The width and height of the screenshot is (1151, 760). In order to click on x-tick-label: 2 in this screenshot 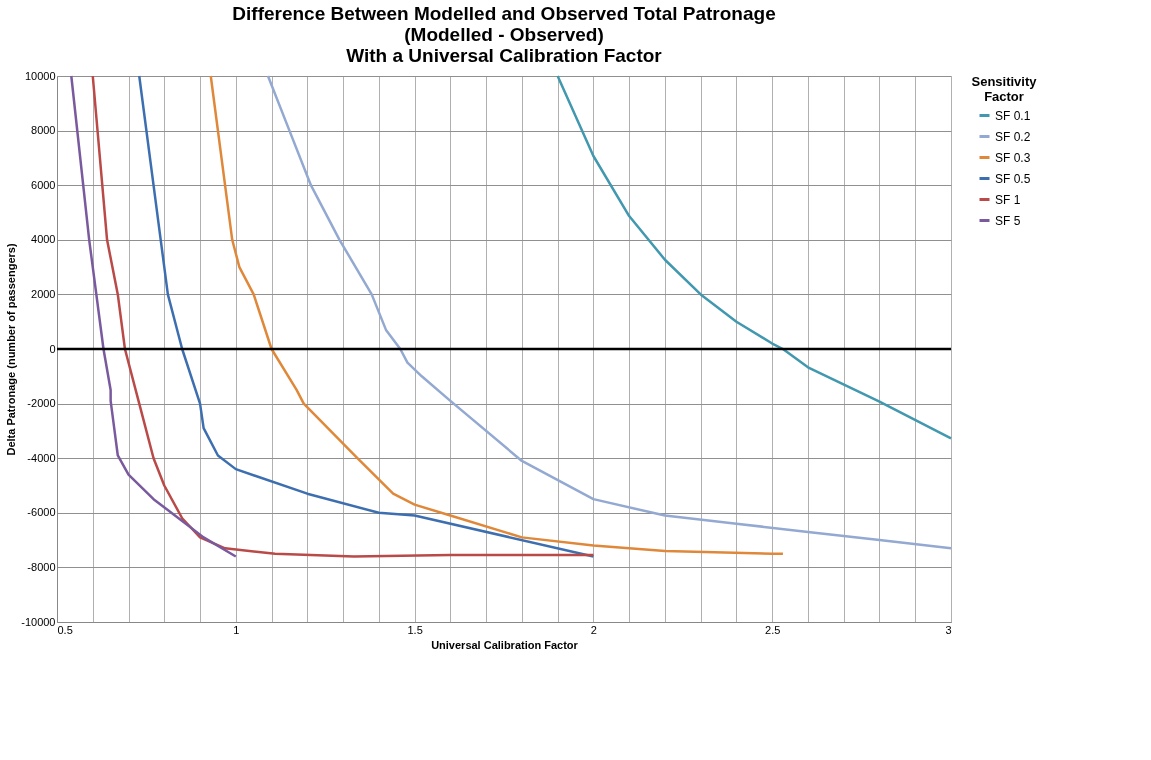, I will do `click(593, 629)`.